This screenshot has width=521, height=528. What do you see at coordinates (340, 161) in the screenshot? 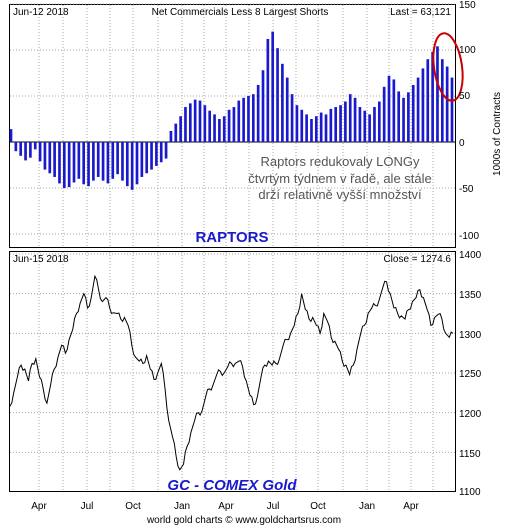
I see `annotation-line-1: Raptors redukovaly LONGy` at bounding box center [340, 161].